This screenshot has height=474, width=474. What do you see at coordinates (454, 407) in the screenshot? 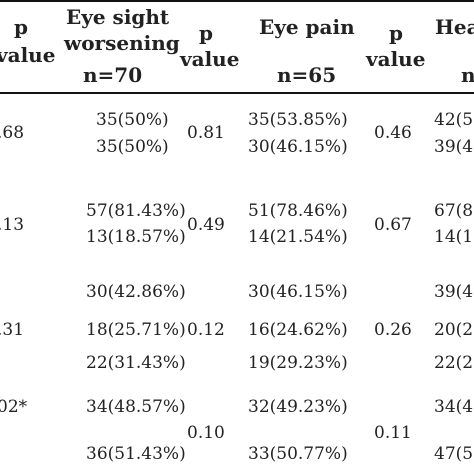
I see `head-cell: 34(4` at bounding box center [454, 407].